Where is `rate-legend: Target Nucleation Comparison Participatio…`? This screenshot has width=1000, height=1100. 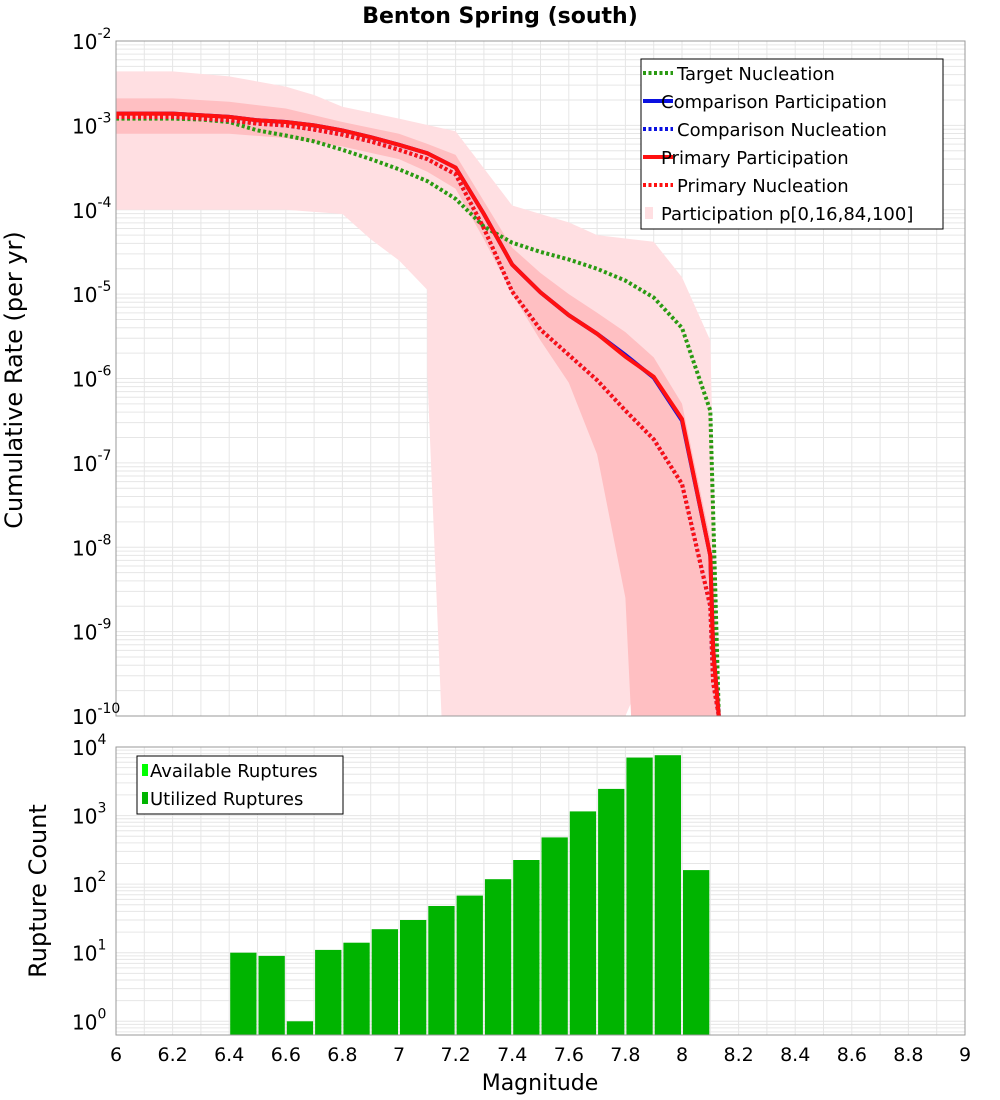 rate-legend: Target Nucleation Comparison Participatio… is located at coordinates (792, 144).